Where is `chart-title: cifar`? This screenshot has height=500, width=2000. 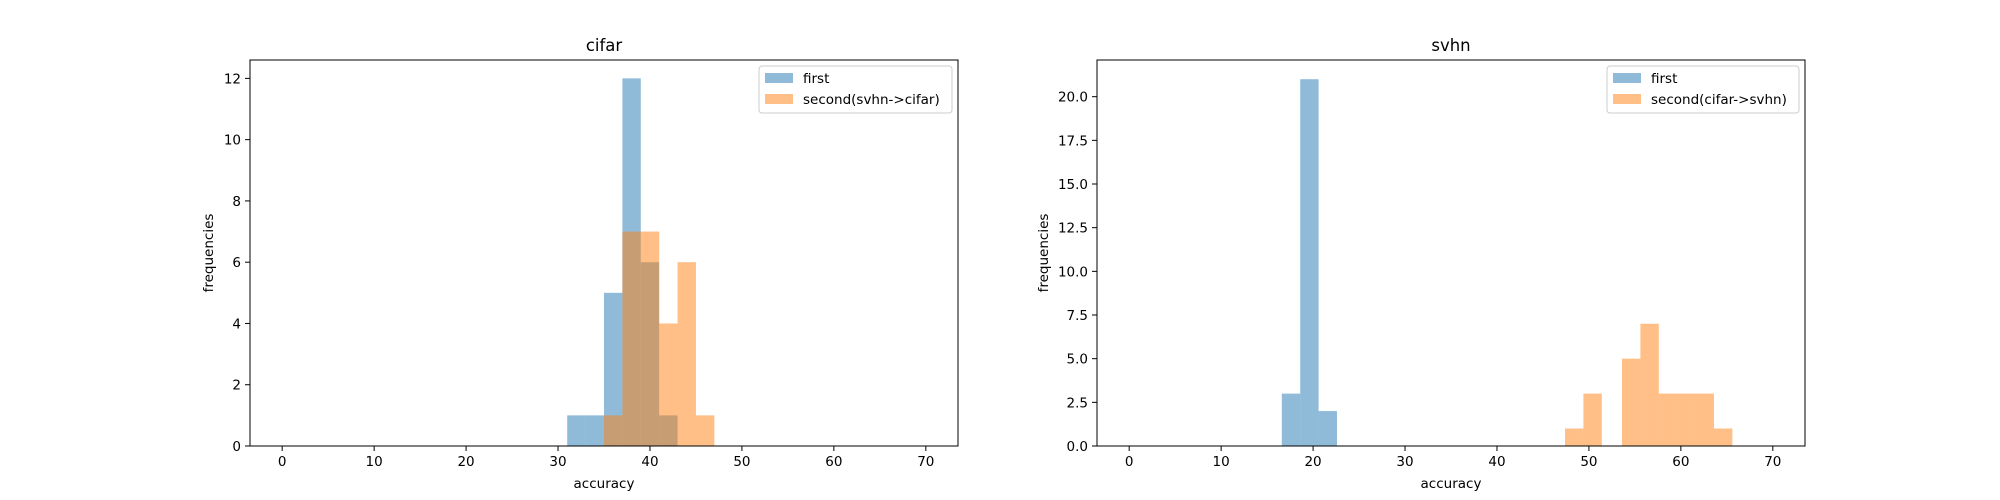
chart-title: cifar is located at coordinates (604, 45).